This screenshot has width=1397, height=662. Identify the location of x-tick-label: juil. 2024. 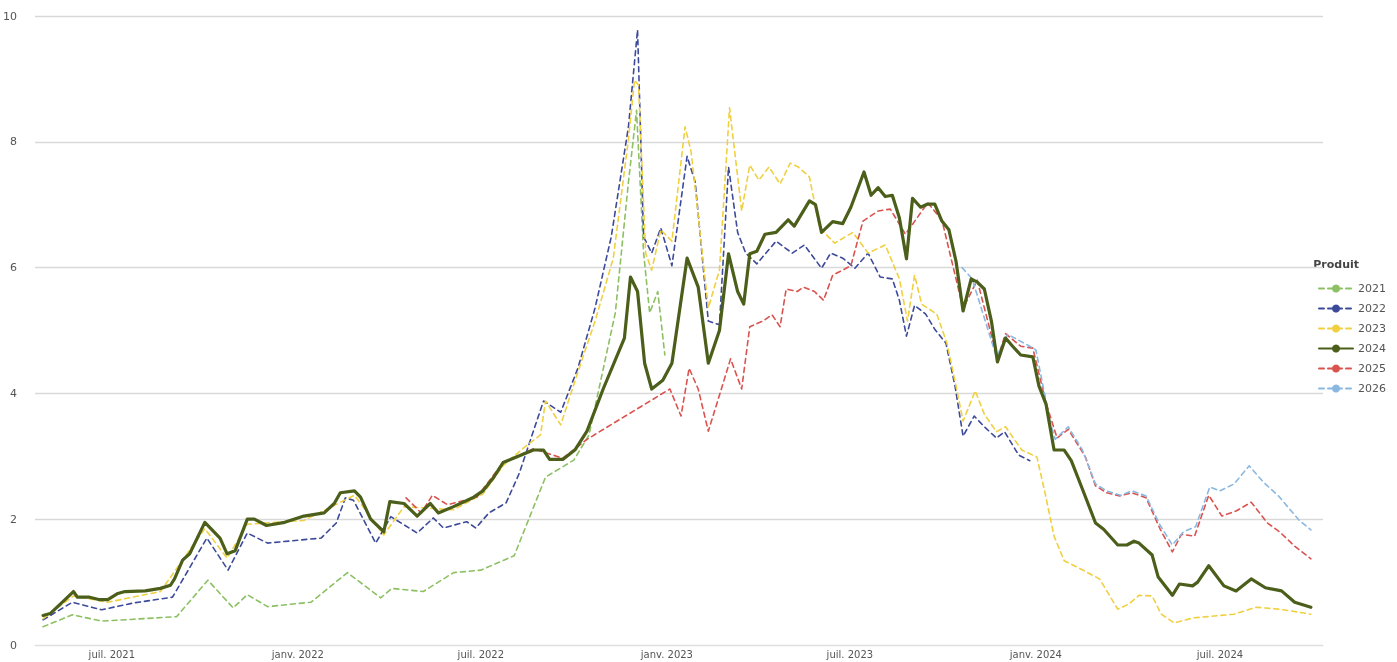
(1219, 654).